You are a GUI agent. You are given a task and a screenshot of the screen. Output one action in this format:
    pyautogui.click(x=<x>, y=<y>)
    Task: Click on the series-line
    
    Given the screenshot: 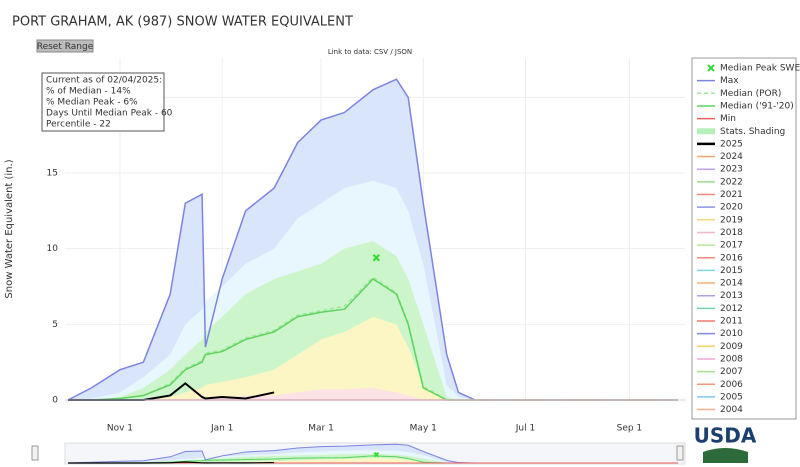 What is the action you would take?
    pyautogui.click(x=171, y=462)
    